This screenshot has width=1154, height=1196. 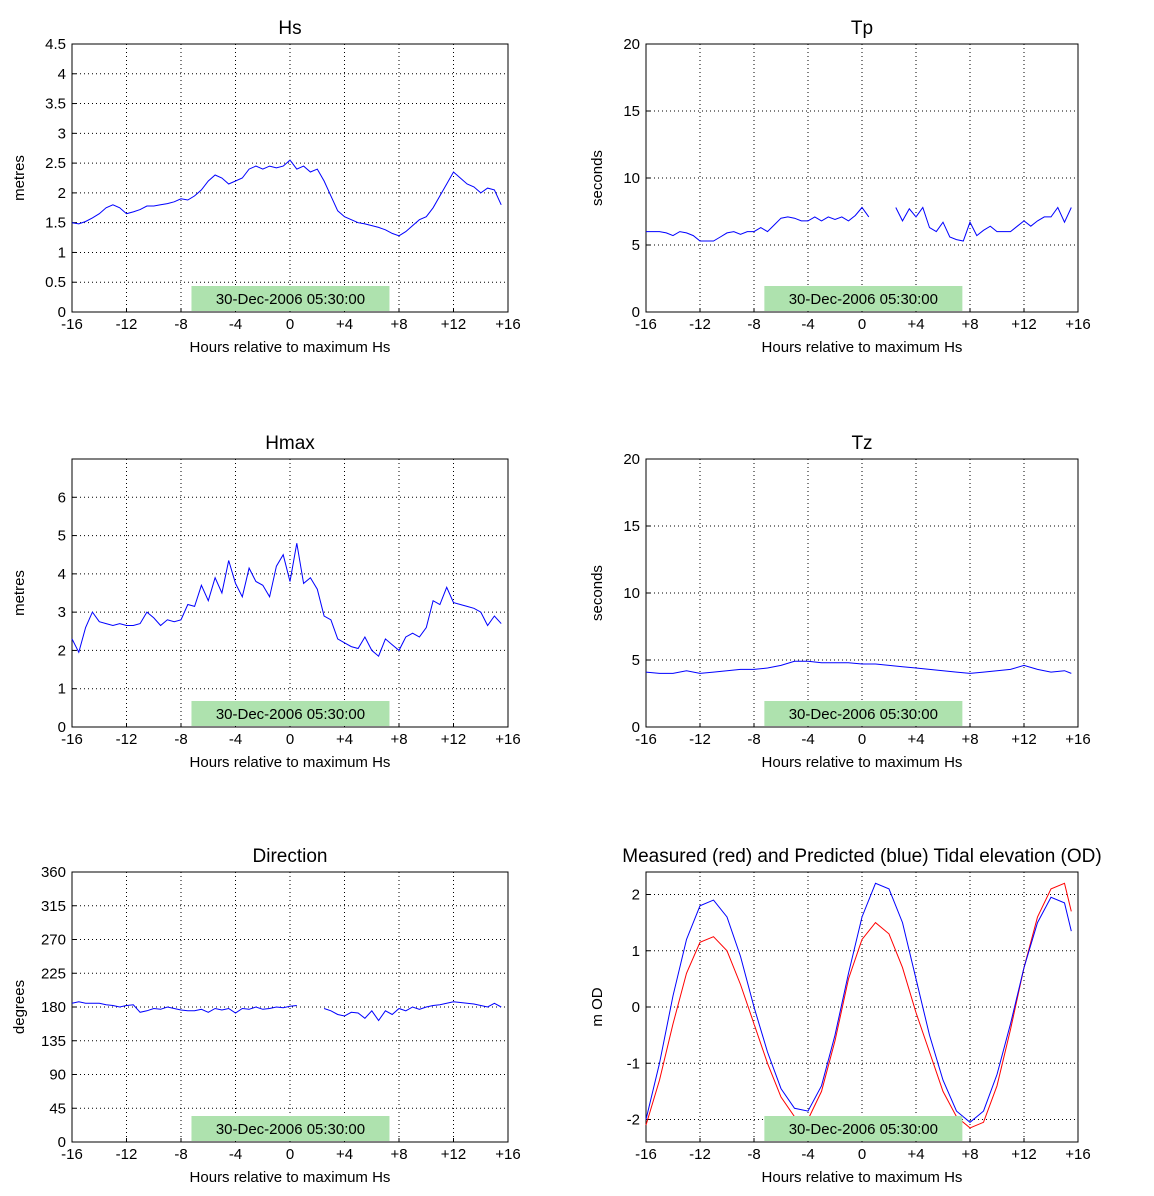 I want to click on y-tick-label: 4, so click(x=62, y=74).